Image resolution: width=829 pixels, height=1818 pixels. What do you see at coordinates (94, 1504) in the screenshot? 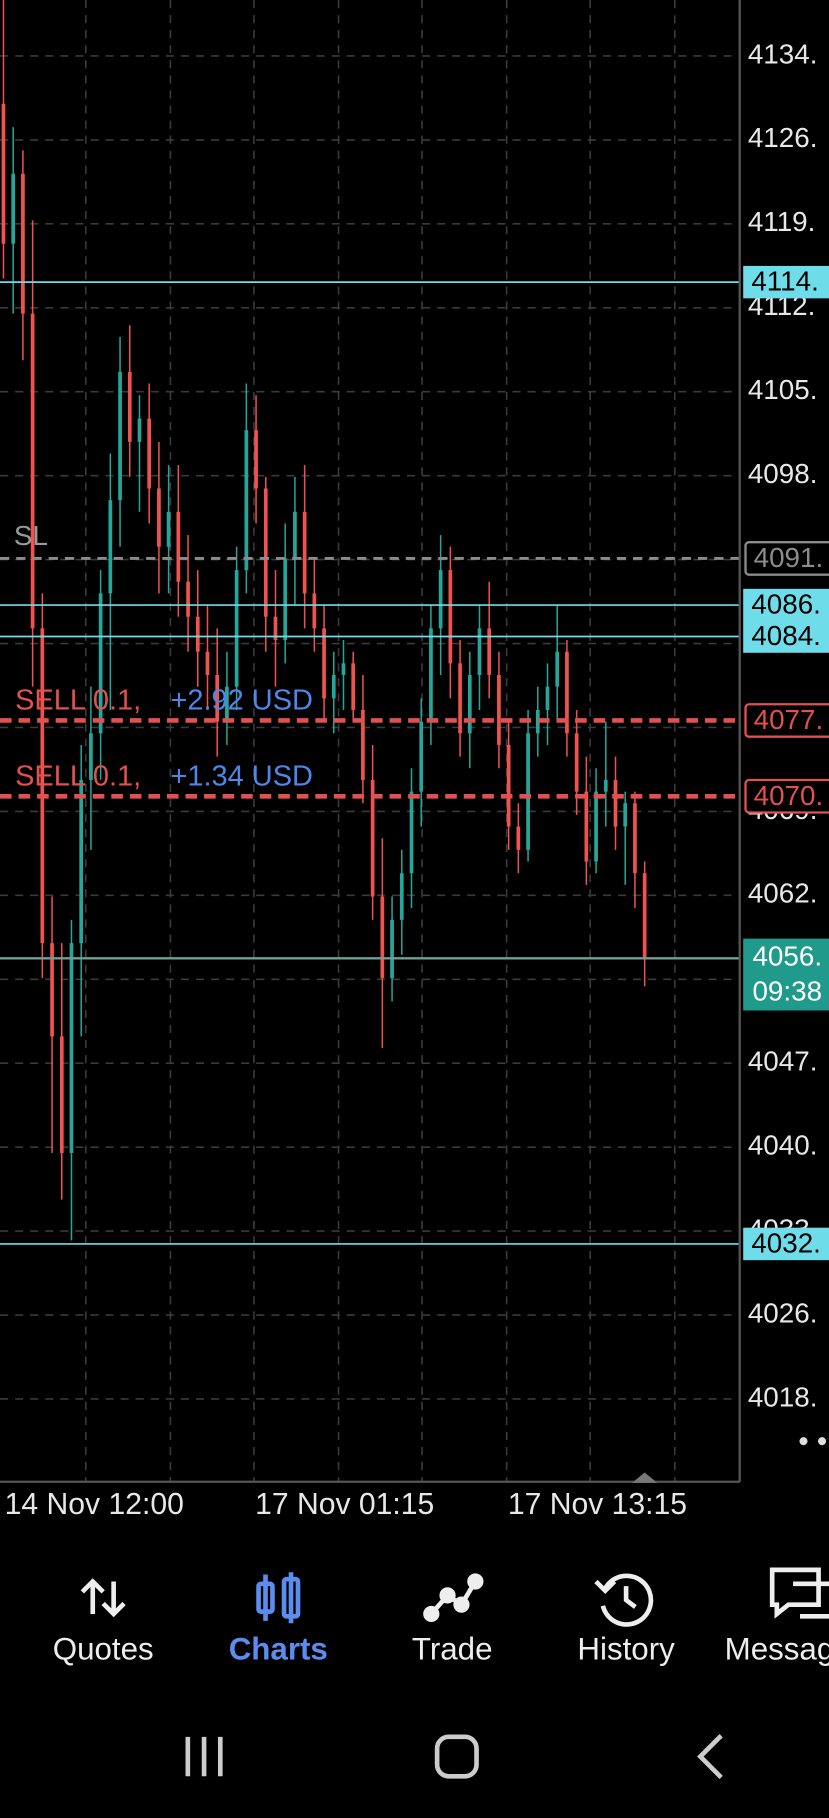
I see `x-tick-label: 14 Nov 12:00` at bounding box center [94, 1504].